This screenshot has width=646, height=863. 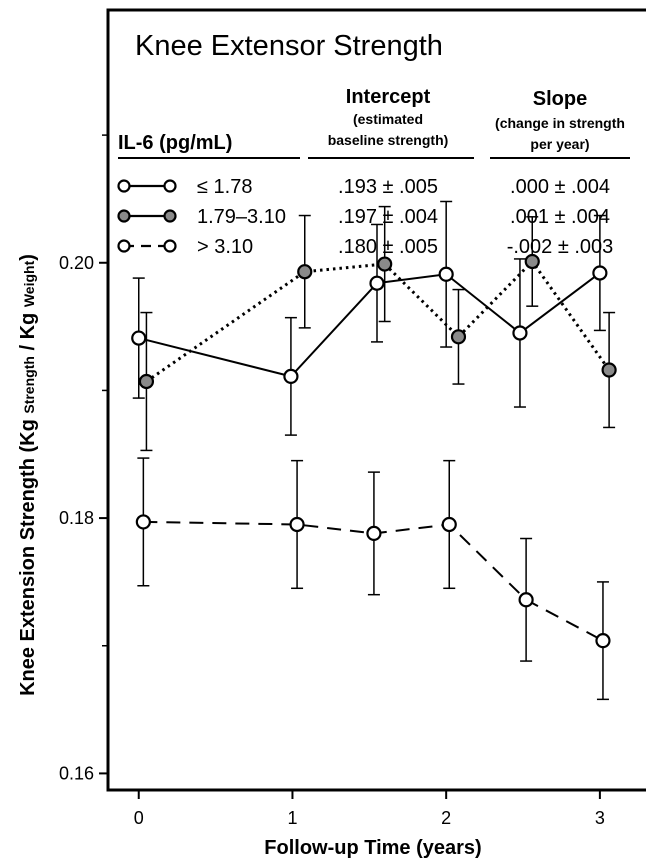 What do you see at coordinates (175, 143) in the screenshot?
I see `legend-header-group: IL-6 (pg/mL)` at bounding box center [175, 143].